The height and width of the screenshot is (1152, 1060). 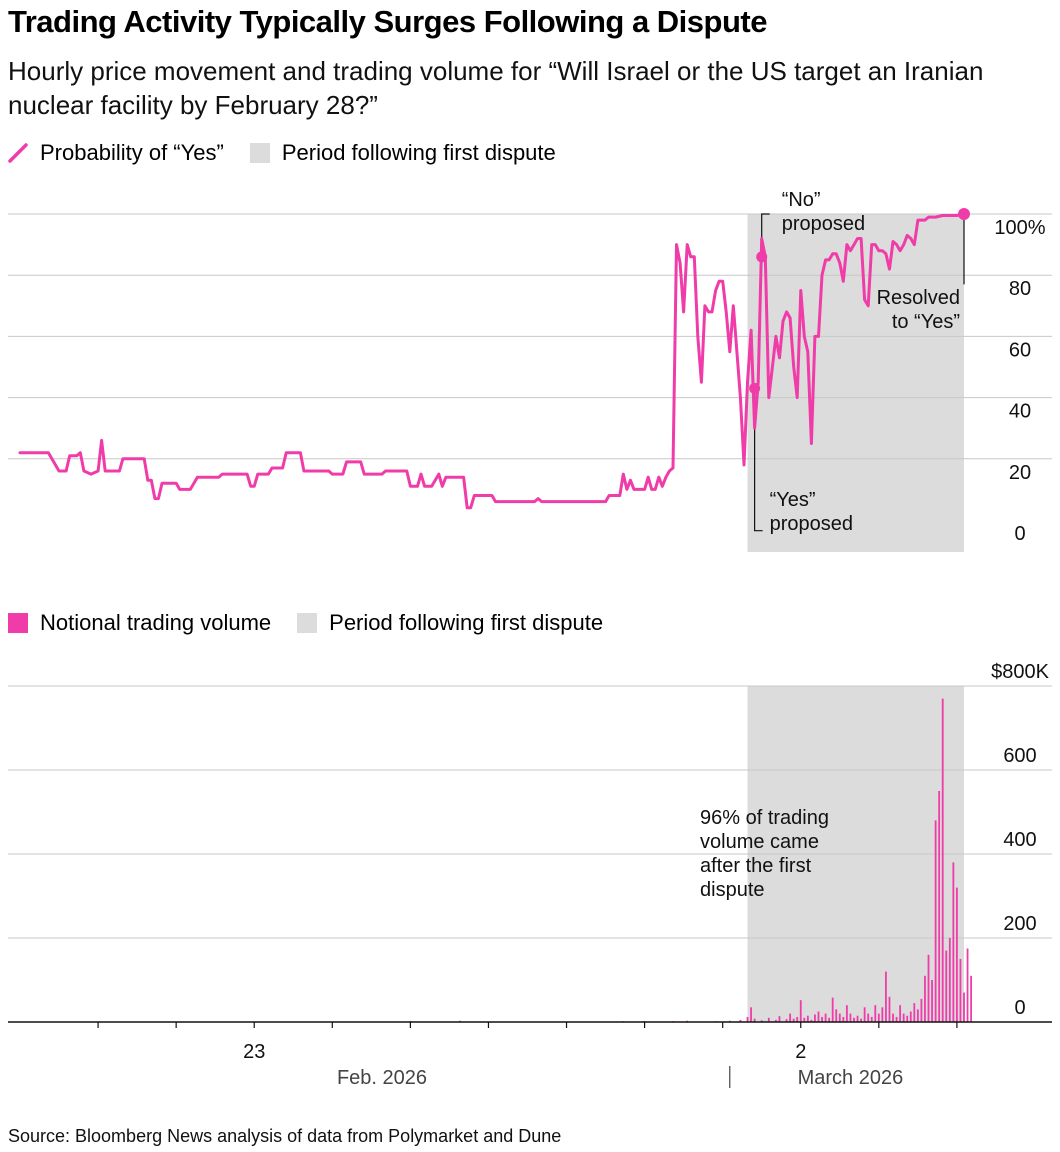 What do you see at coordinates (1019, 228) in the screenshot?
I see `y-tick-label: 100%` at bounding box center [1019, 228].